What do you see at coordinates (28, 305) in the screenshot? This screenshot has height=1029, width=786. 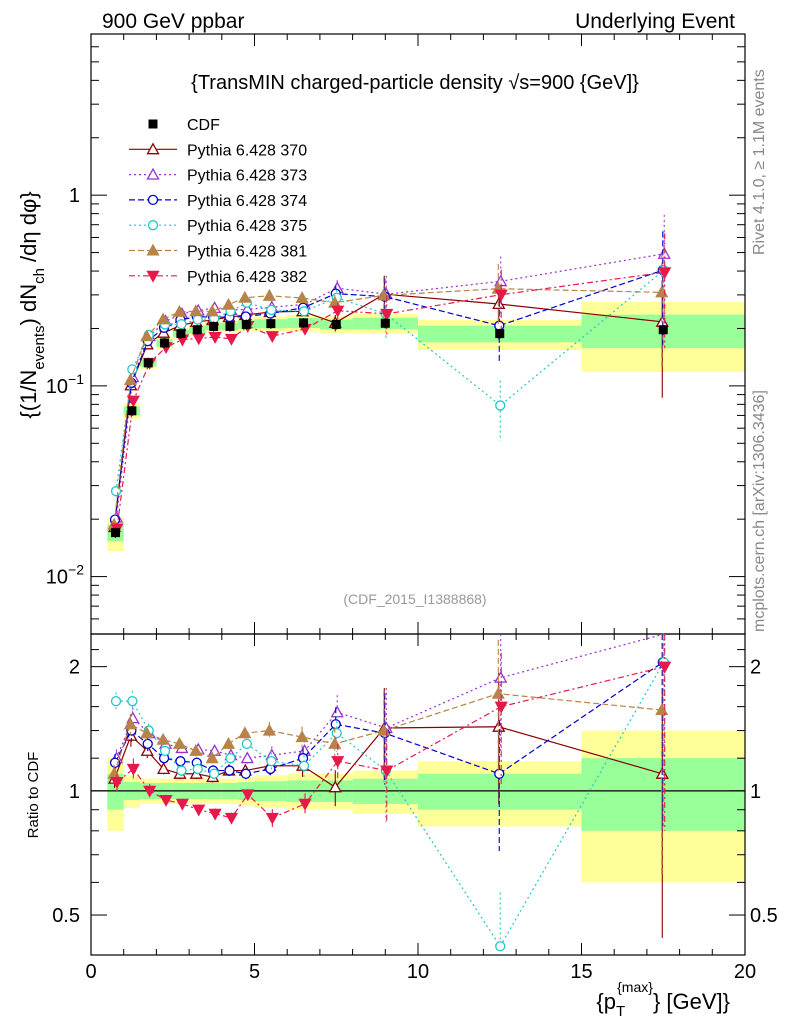 I see `ylabel-part-3: ) dN` at bounding box center [28, 305].